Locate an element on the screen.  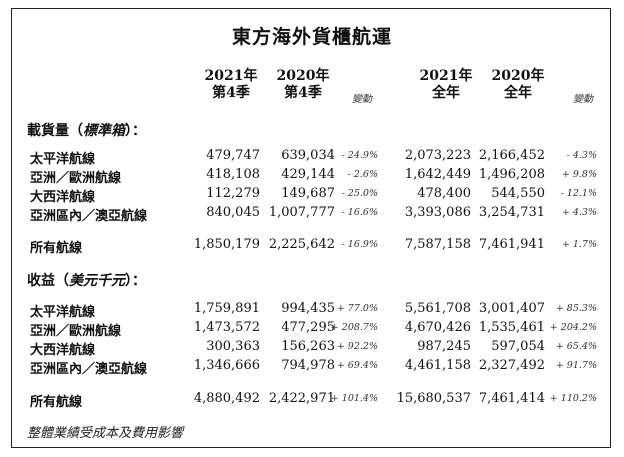
header-2021-q4: 2021年 第4季 is located at coordinates (231, 85).